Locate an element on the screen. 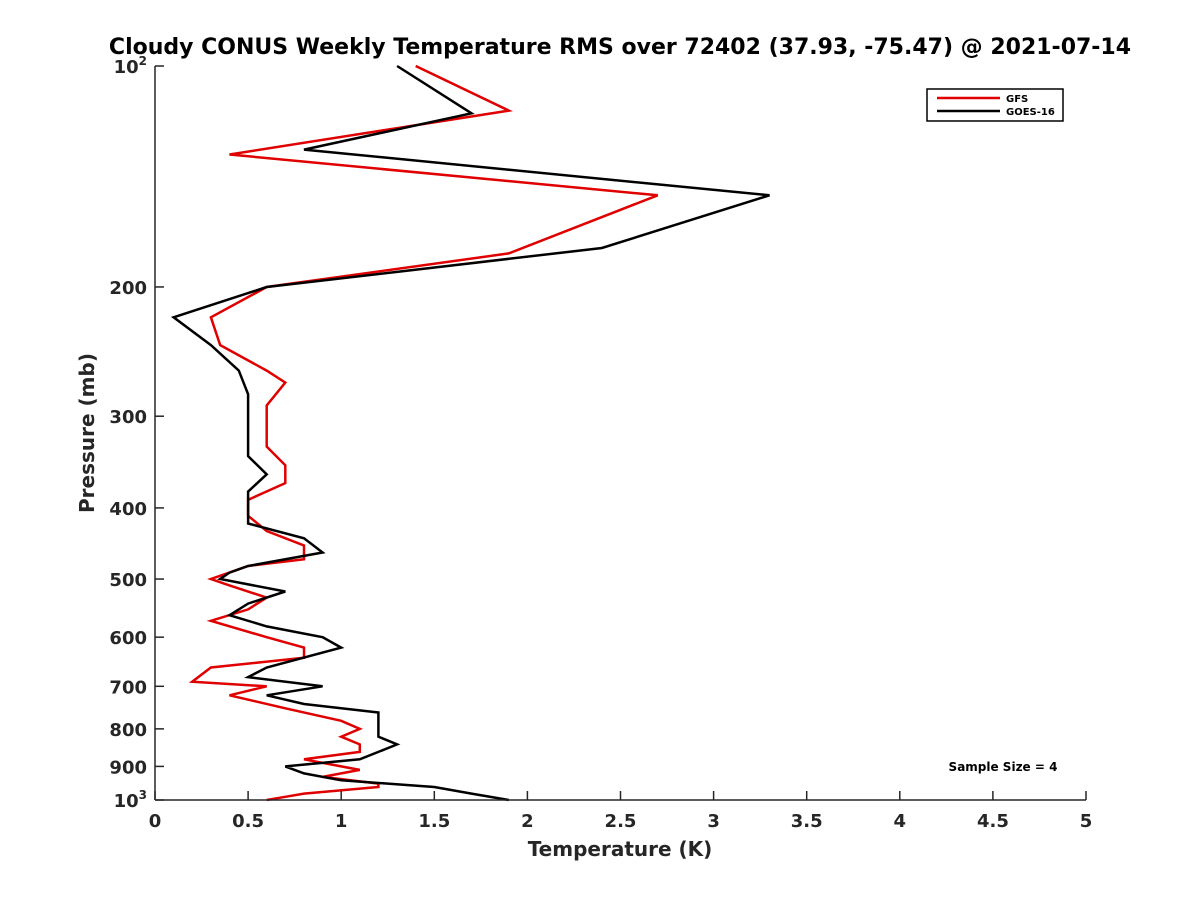  legend: GFS GOES-16 is located at coordinates (995, 105).